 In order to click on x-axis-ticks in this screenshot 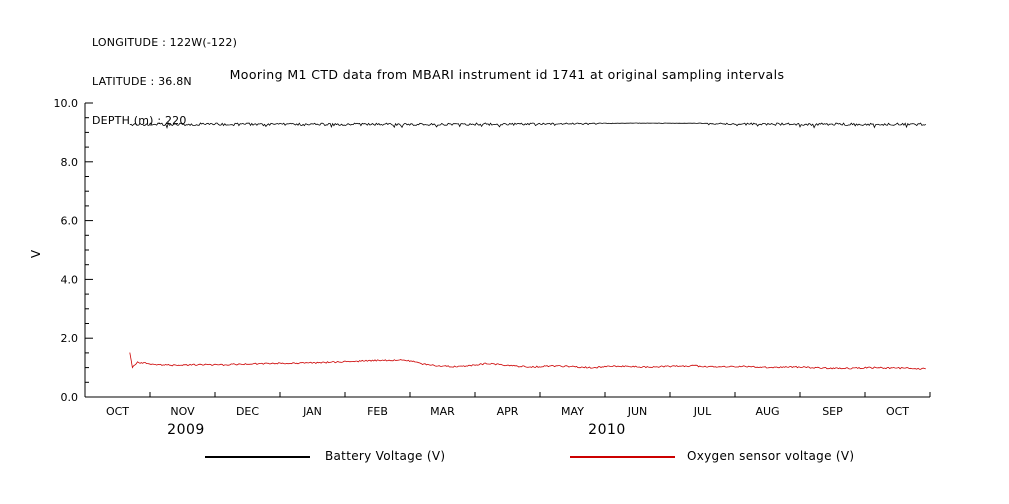, I will do `click(507, 394)`.